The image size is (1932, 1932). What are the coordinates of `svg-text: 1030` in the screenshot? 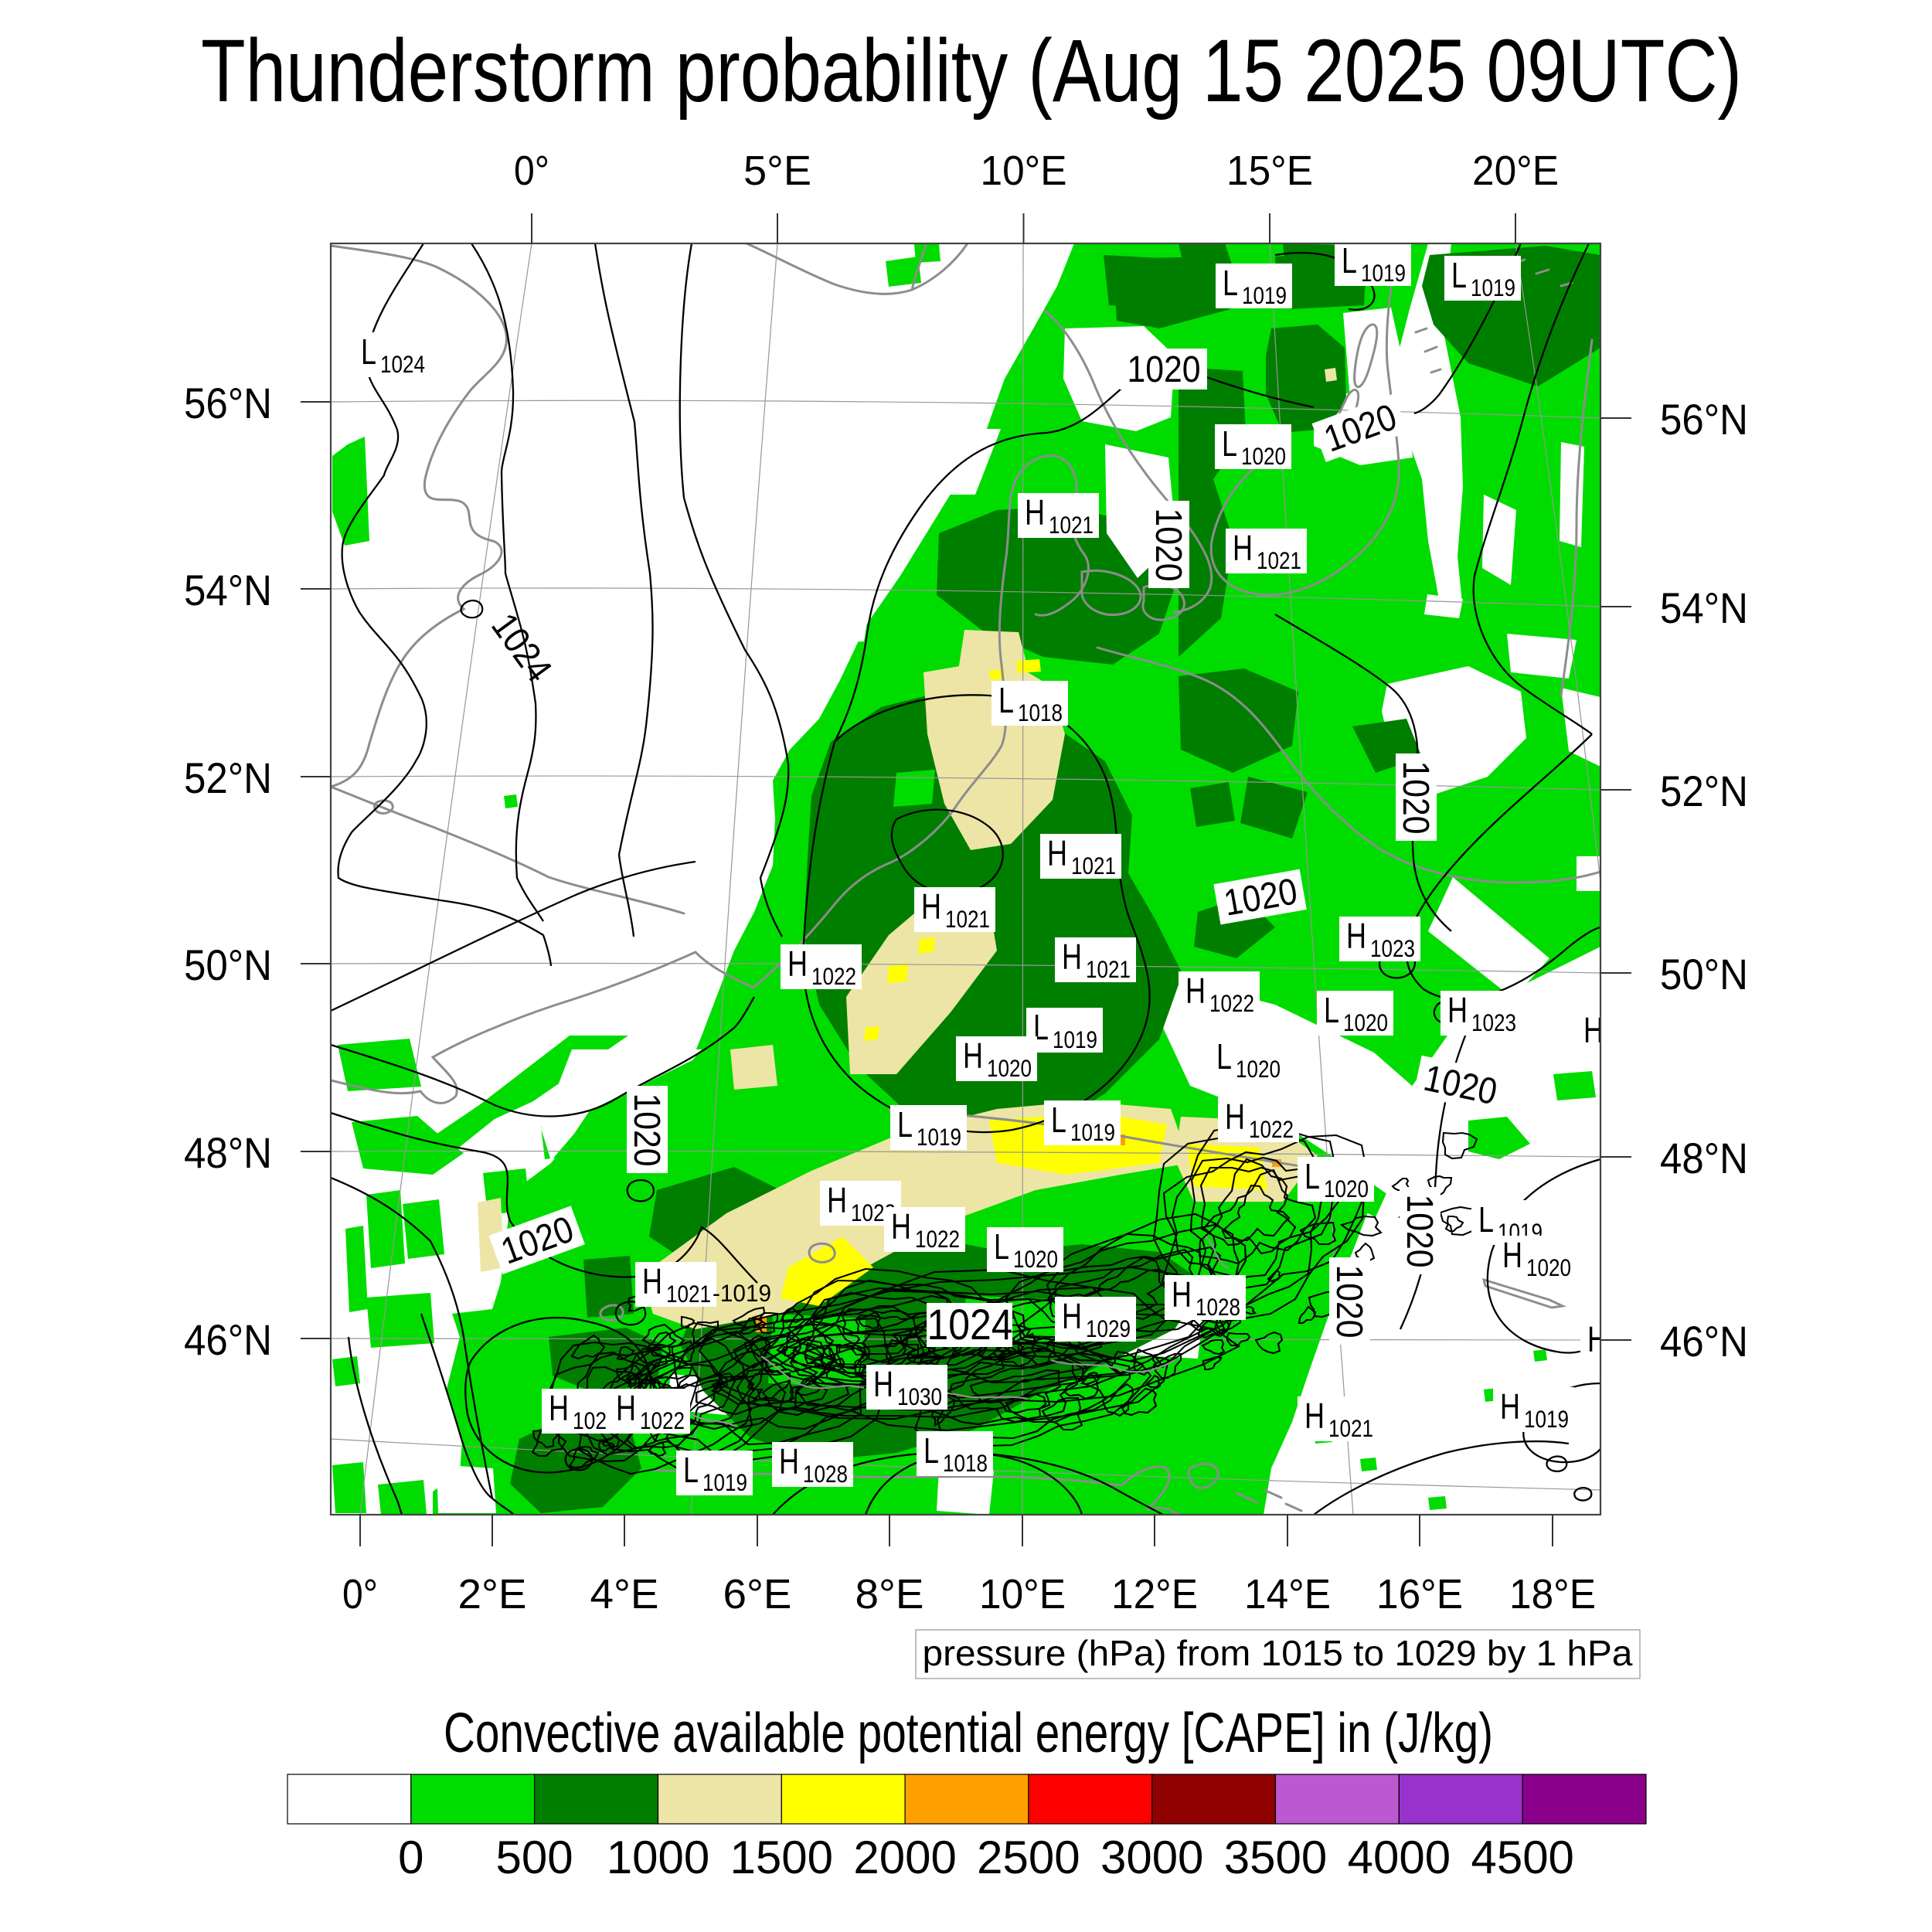 It's located at (920, 1397).